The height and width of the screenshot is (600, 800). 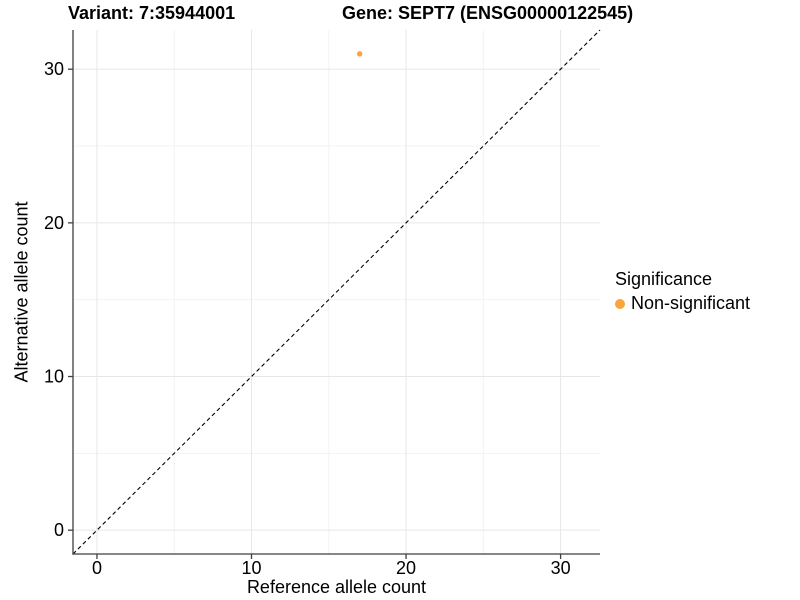 I want to click on legend-item-non-significant: Non-significant, so click(x=682, y=303).